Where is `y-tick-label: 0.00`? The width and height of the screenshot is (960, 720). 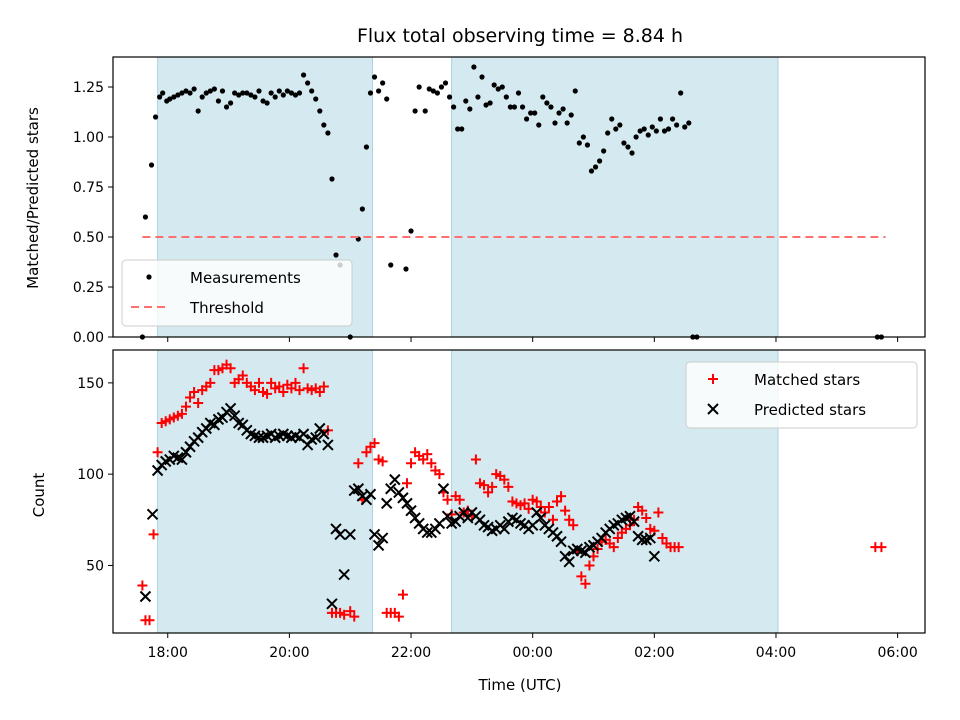
y-tick-label: 0.00 is located at coordinates (88, 338).